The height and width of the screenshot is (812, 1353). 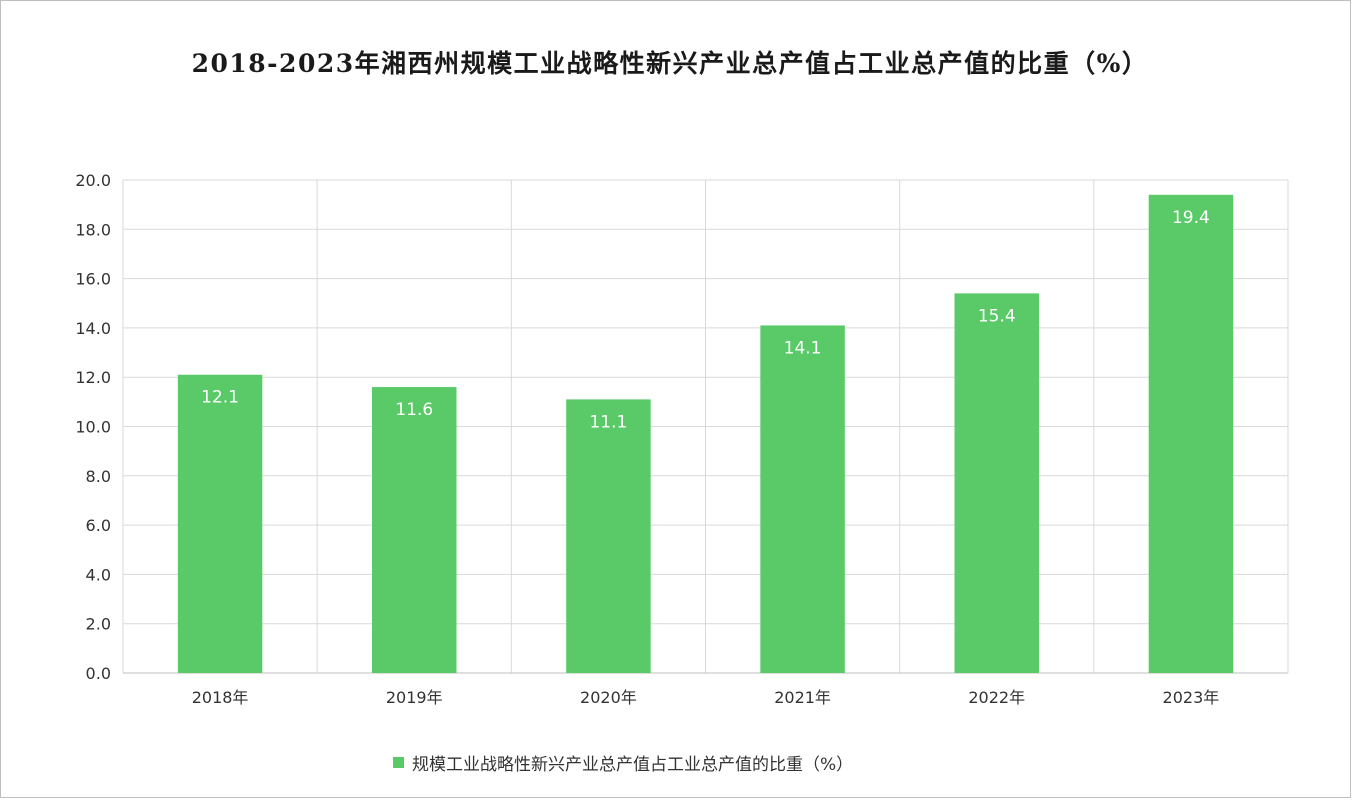 What do you see at coordinates (802, 697) in the screenshot?
I see `x-tick-label: 2021年` at bounding box center [802, 697].